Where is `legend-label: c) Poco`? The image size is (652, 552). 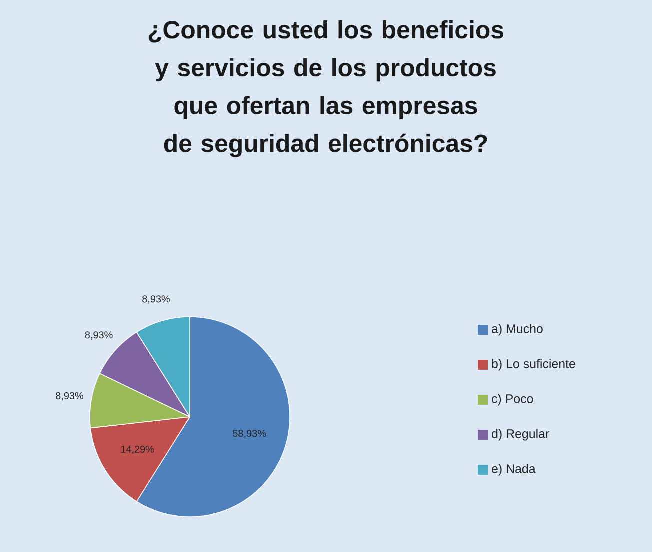
legend-label: c) Poco is located at coordinates (513, 400).